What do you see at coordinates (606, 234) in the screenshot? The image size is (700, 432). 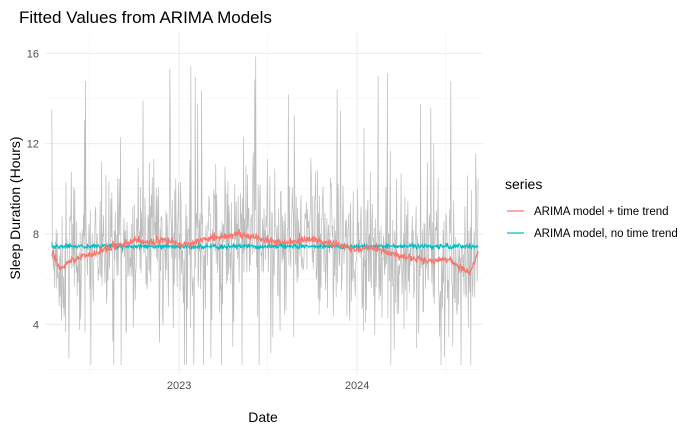 I see `legend-label: ARIMA model, no time trend` at bounding box center [606, 234].